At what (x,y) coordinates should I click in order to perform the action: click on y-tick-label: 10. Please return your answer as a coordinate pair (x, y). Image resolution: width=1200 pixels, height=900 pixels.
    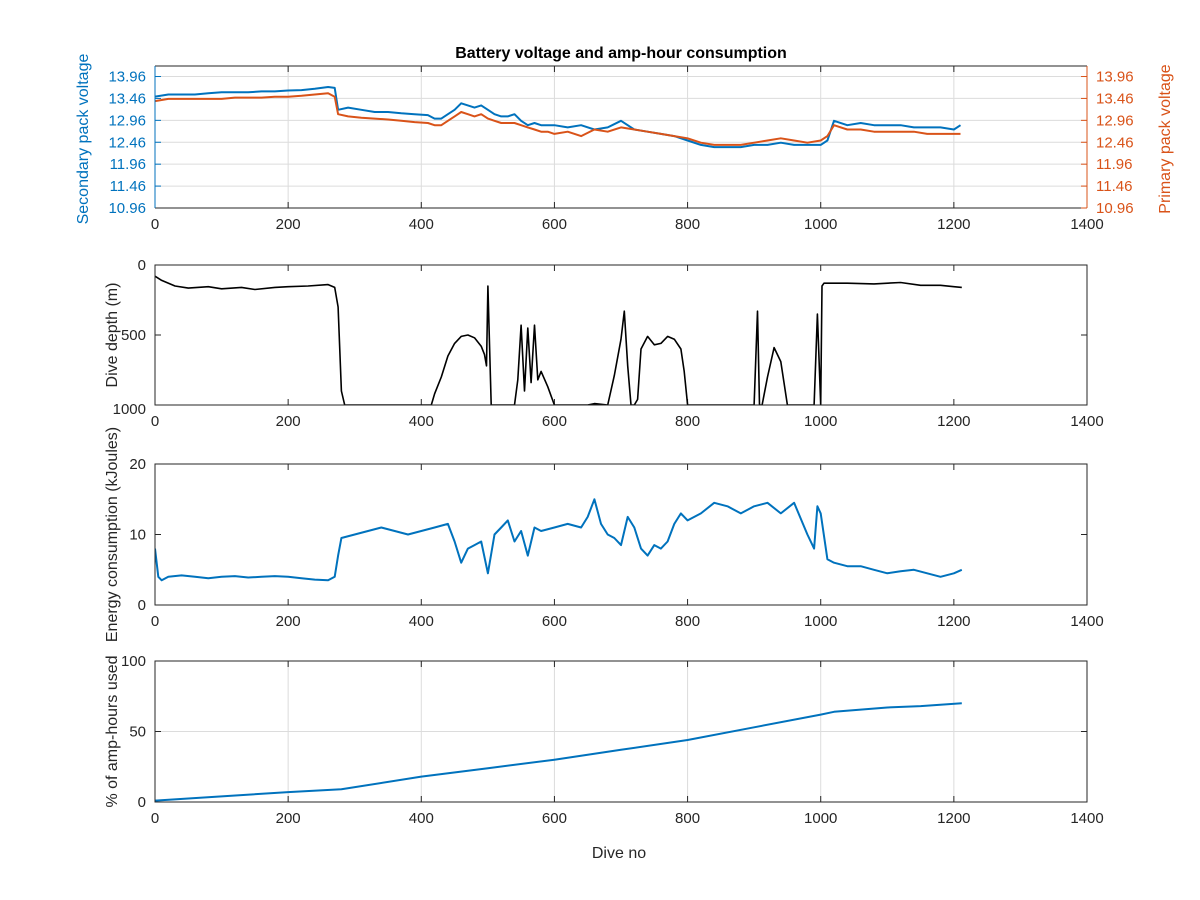
    Looking at the image, I should click on (137, 535).